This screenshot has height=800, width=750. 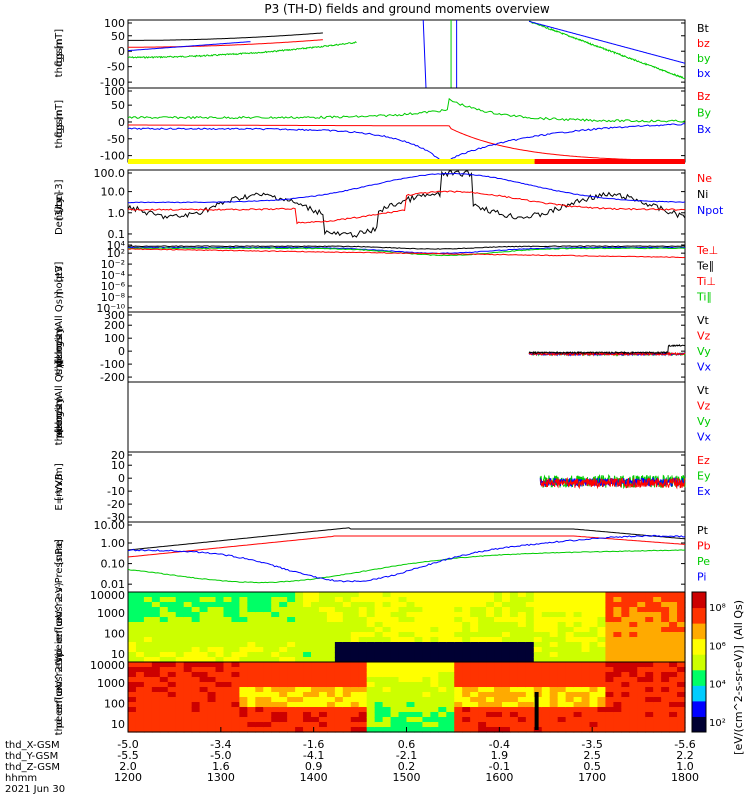 What do you see at coordinates (114, 338) in the screenshot?
I see `y-tick-label: 100` at bounding box center [114, 338].